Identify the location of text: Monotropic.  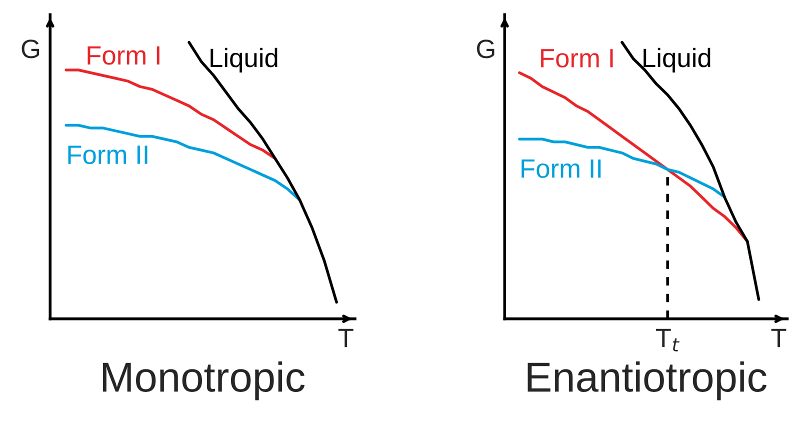
(203, 380).